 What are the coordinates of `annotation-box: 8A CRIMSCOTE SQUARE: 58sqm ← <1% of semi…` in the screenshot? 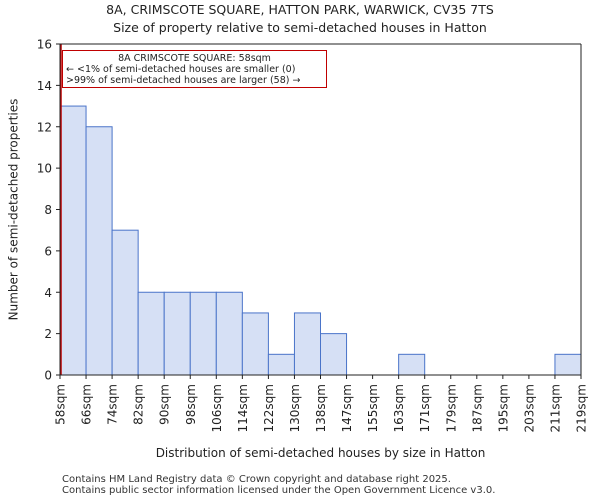 It's located at (194, 69).